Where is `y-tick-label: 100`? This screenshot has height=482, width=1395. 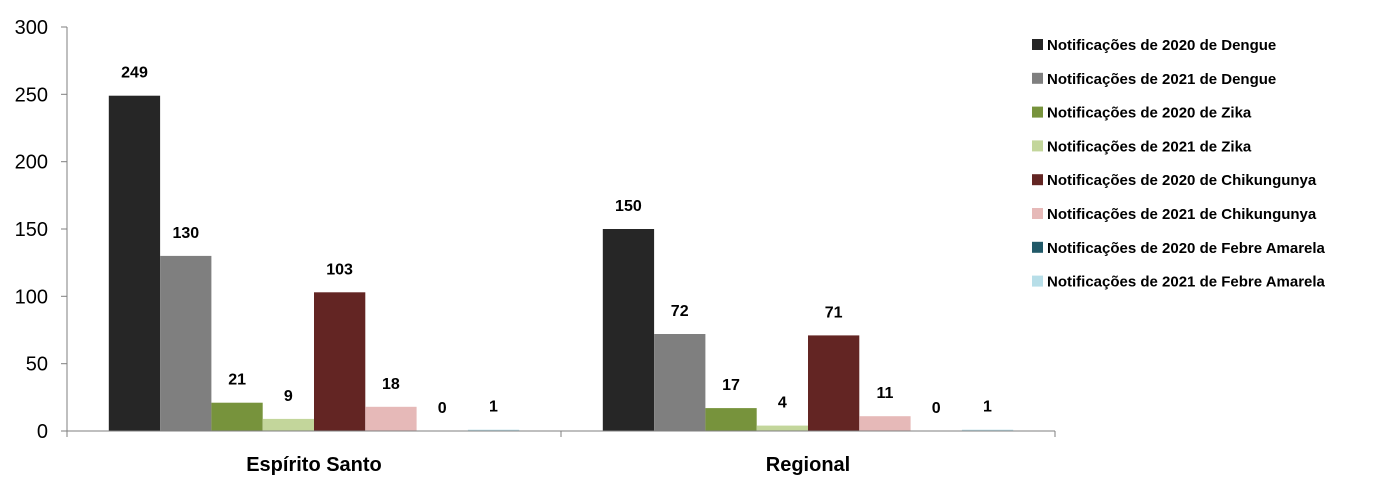
y-tick-label: 100 is located at coordinates (31, 297).